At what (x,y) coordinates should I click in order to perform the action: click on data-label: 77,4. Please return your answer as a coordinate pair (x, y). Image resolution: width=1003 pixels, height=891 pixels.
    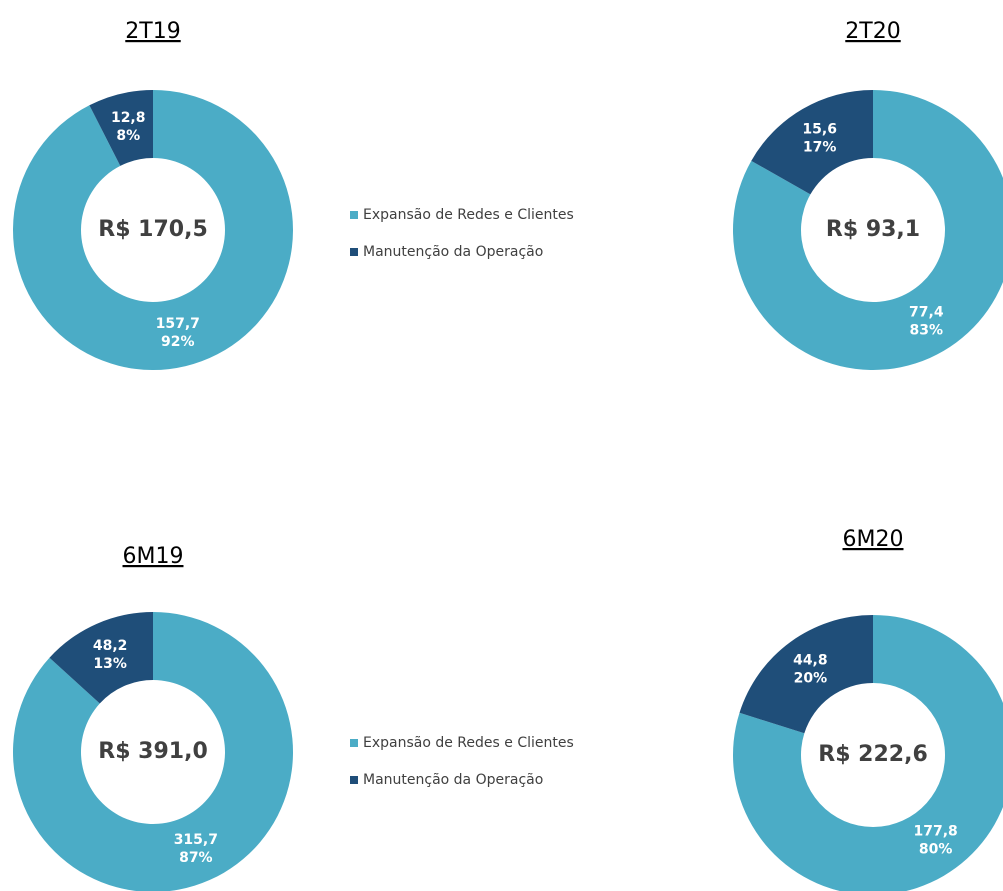
    Looking at the image, I should click on (926, 313).